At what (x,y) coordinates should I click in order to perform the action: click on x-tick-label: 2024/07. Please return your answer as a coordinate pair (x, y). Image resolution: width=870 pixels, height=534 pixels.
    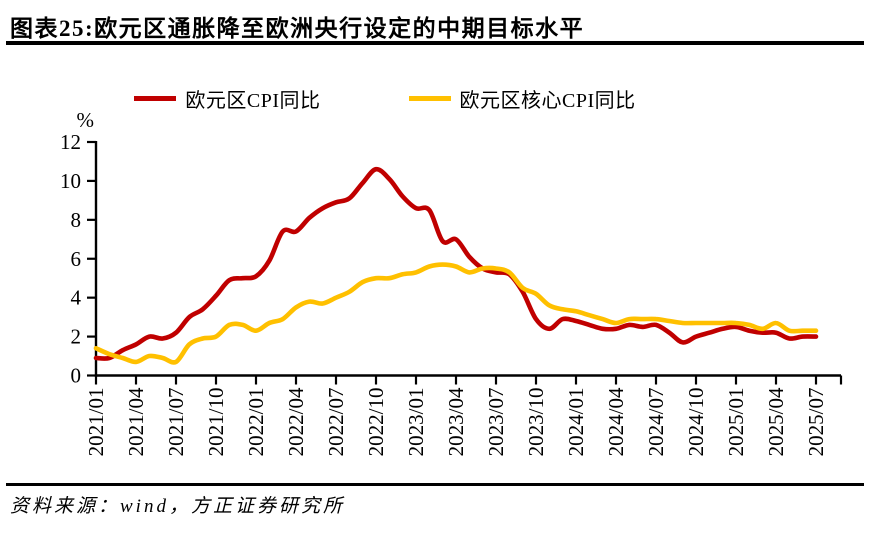
    Looking at the image, I should click on (656, 422).